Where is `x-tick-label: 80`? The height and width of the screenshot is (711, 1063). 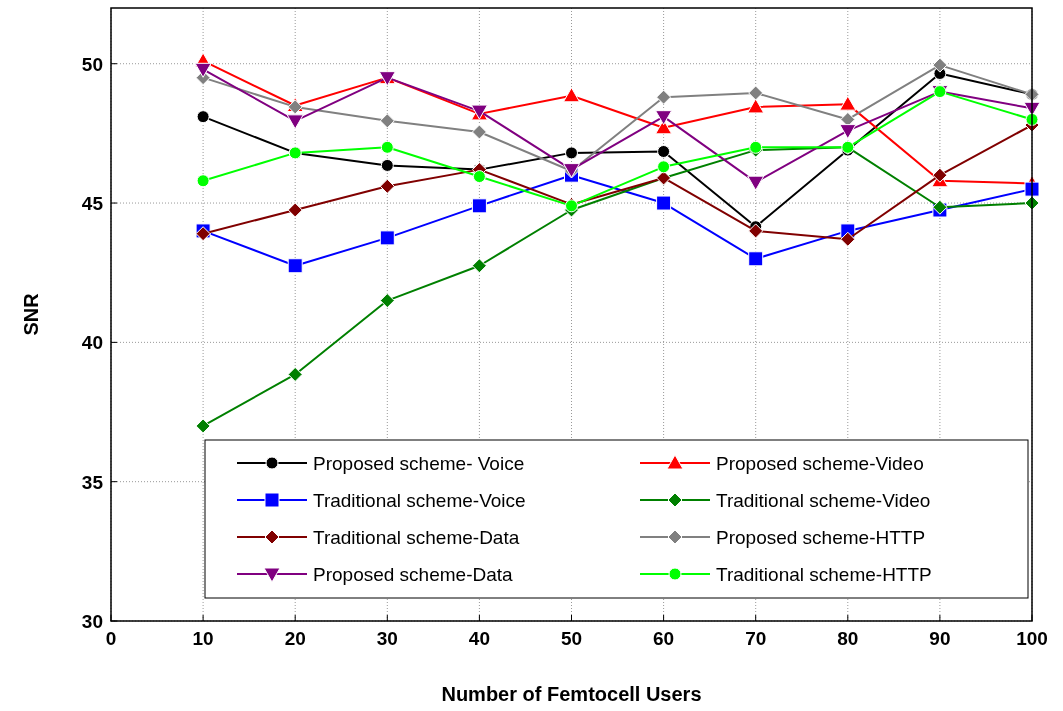 x-tick-label: 80 is located at coordinates (848, 638).